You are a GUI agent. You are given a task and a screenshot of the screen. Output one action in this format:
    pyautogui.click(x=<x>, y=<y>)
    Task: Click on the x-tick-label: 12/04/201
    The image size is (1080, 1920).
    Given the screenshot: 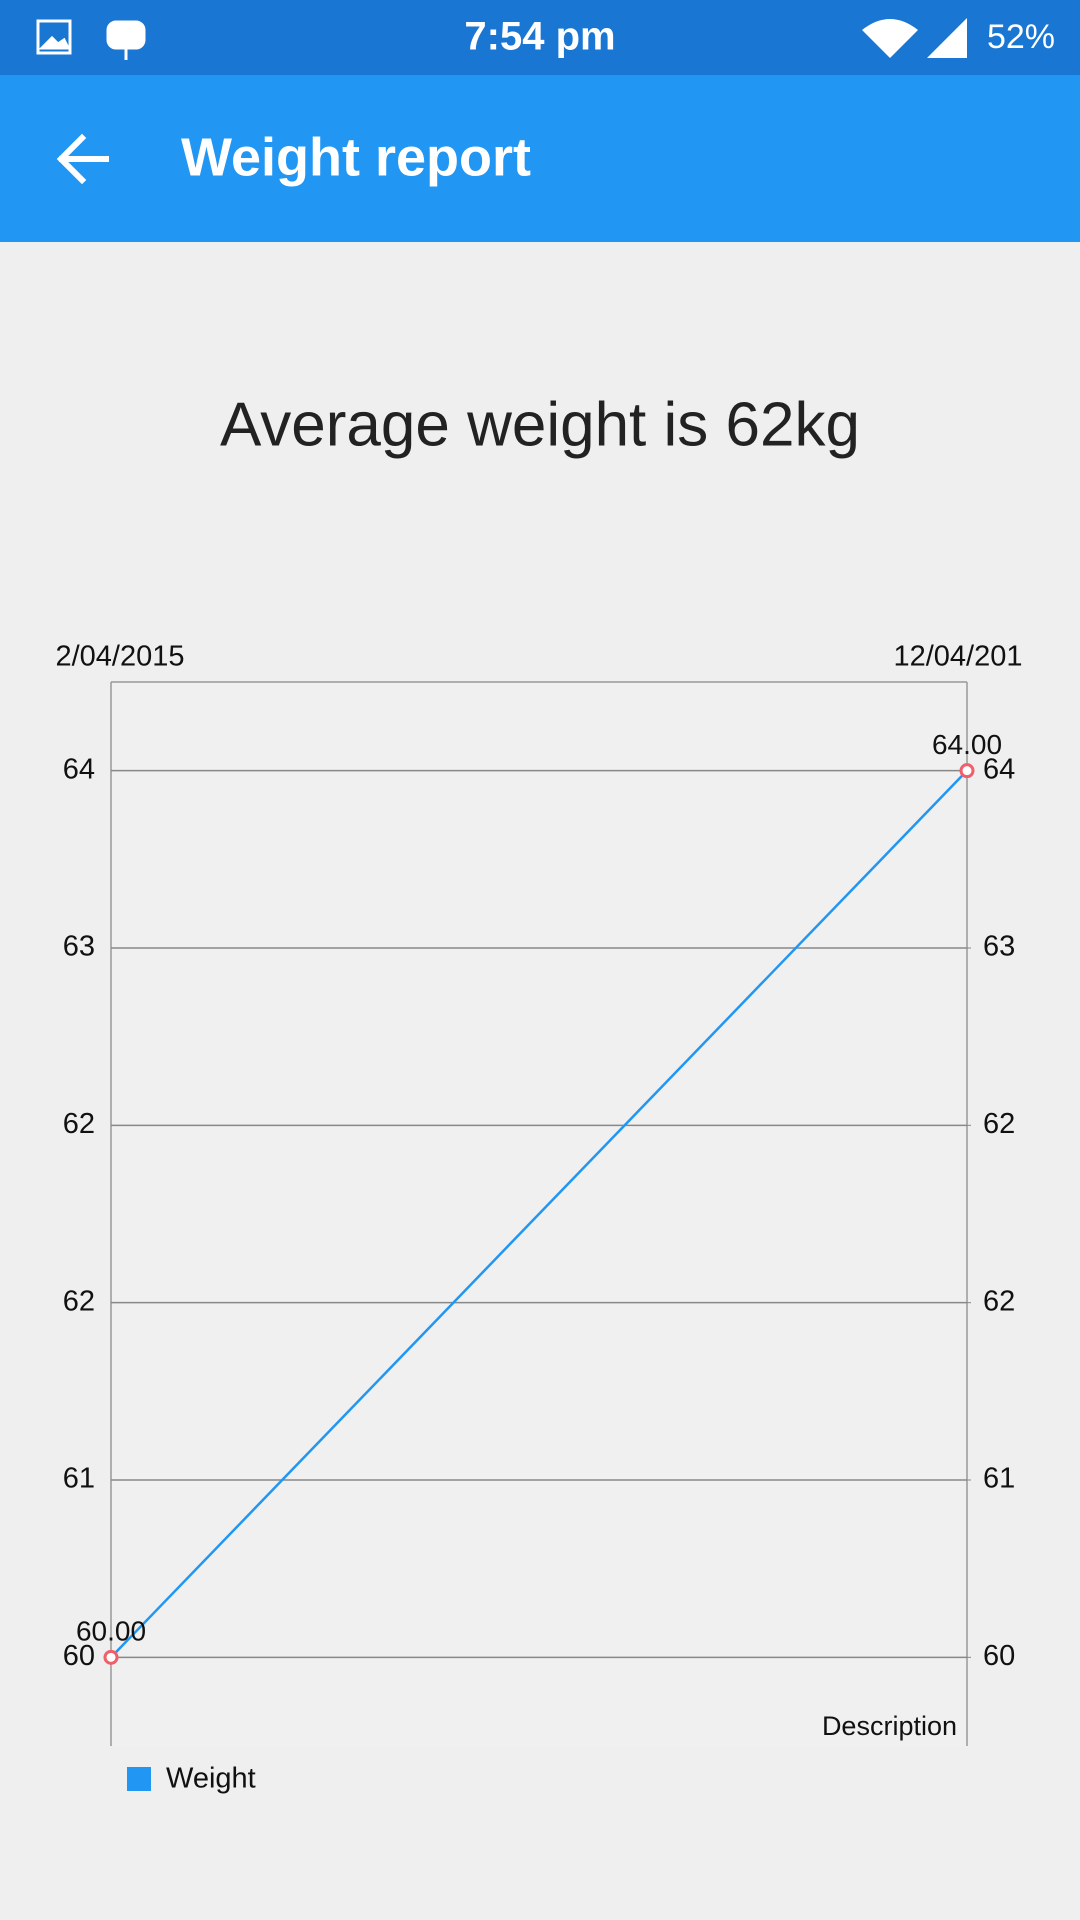 What is the action you would take?
    pyautogui.click(x=957, y=657)
    